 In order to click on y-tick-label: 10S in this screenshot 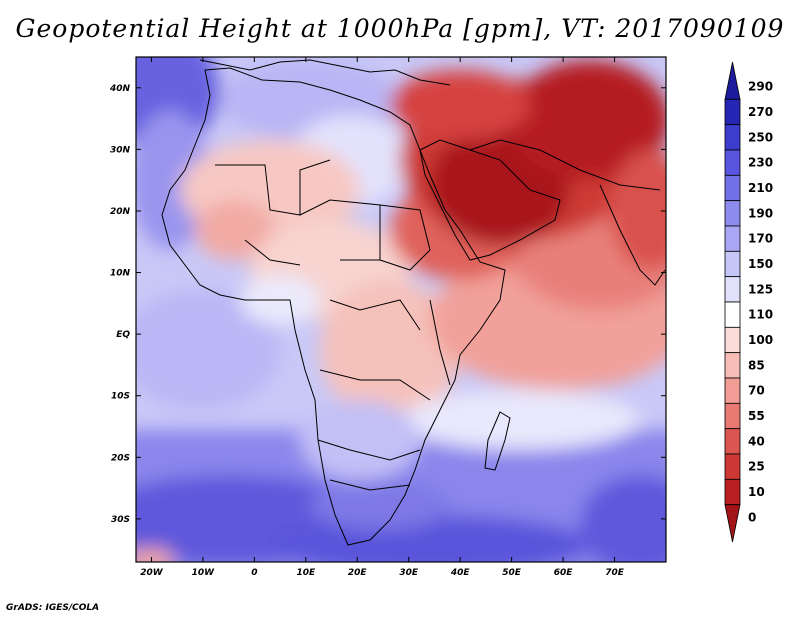, I will do `click(120, 397)`.